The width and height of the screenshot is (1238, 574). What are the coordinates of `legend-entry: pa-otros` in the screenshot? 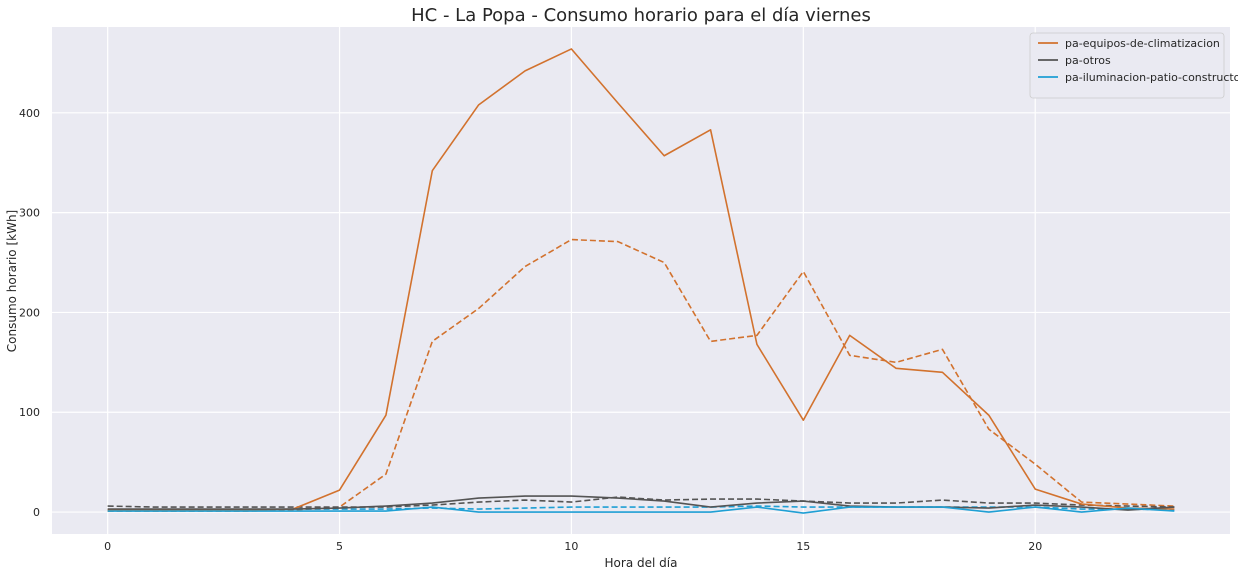 It's located at (1088, 60).